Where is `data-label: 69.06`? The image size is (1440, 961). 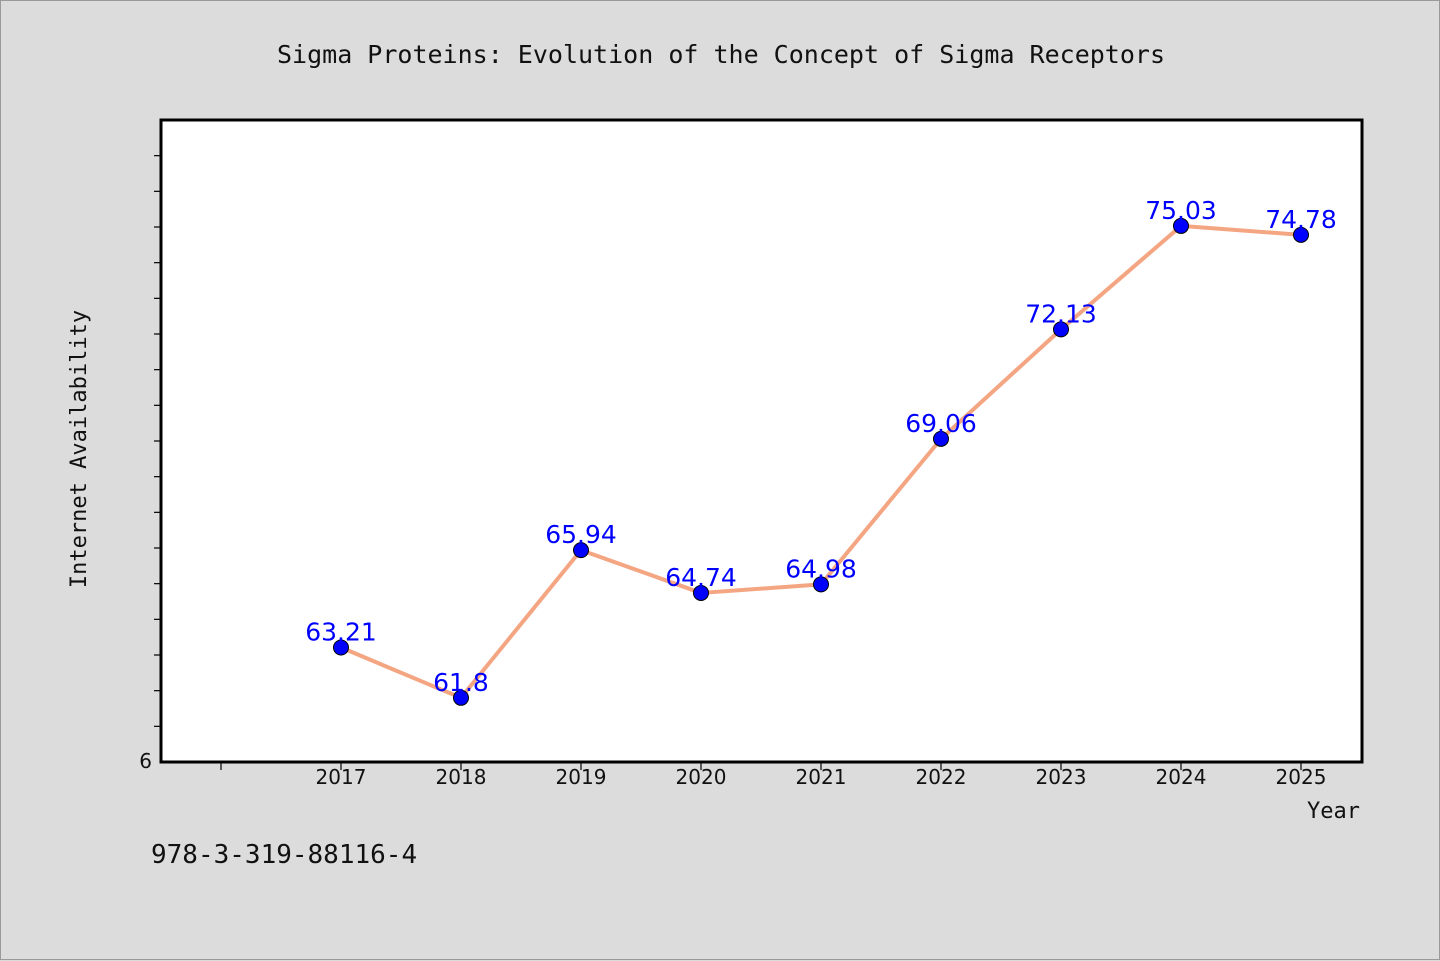
data-label: 69.06 is located at coordinates (941, 423).